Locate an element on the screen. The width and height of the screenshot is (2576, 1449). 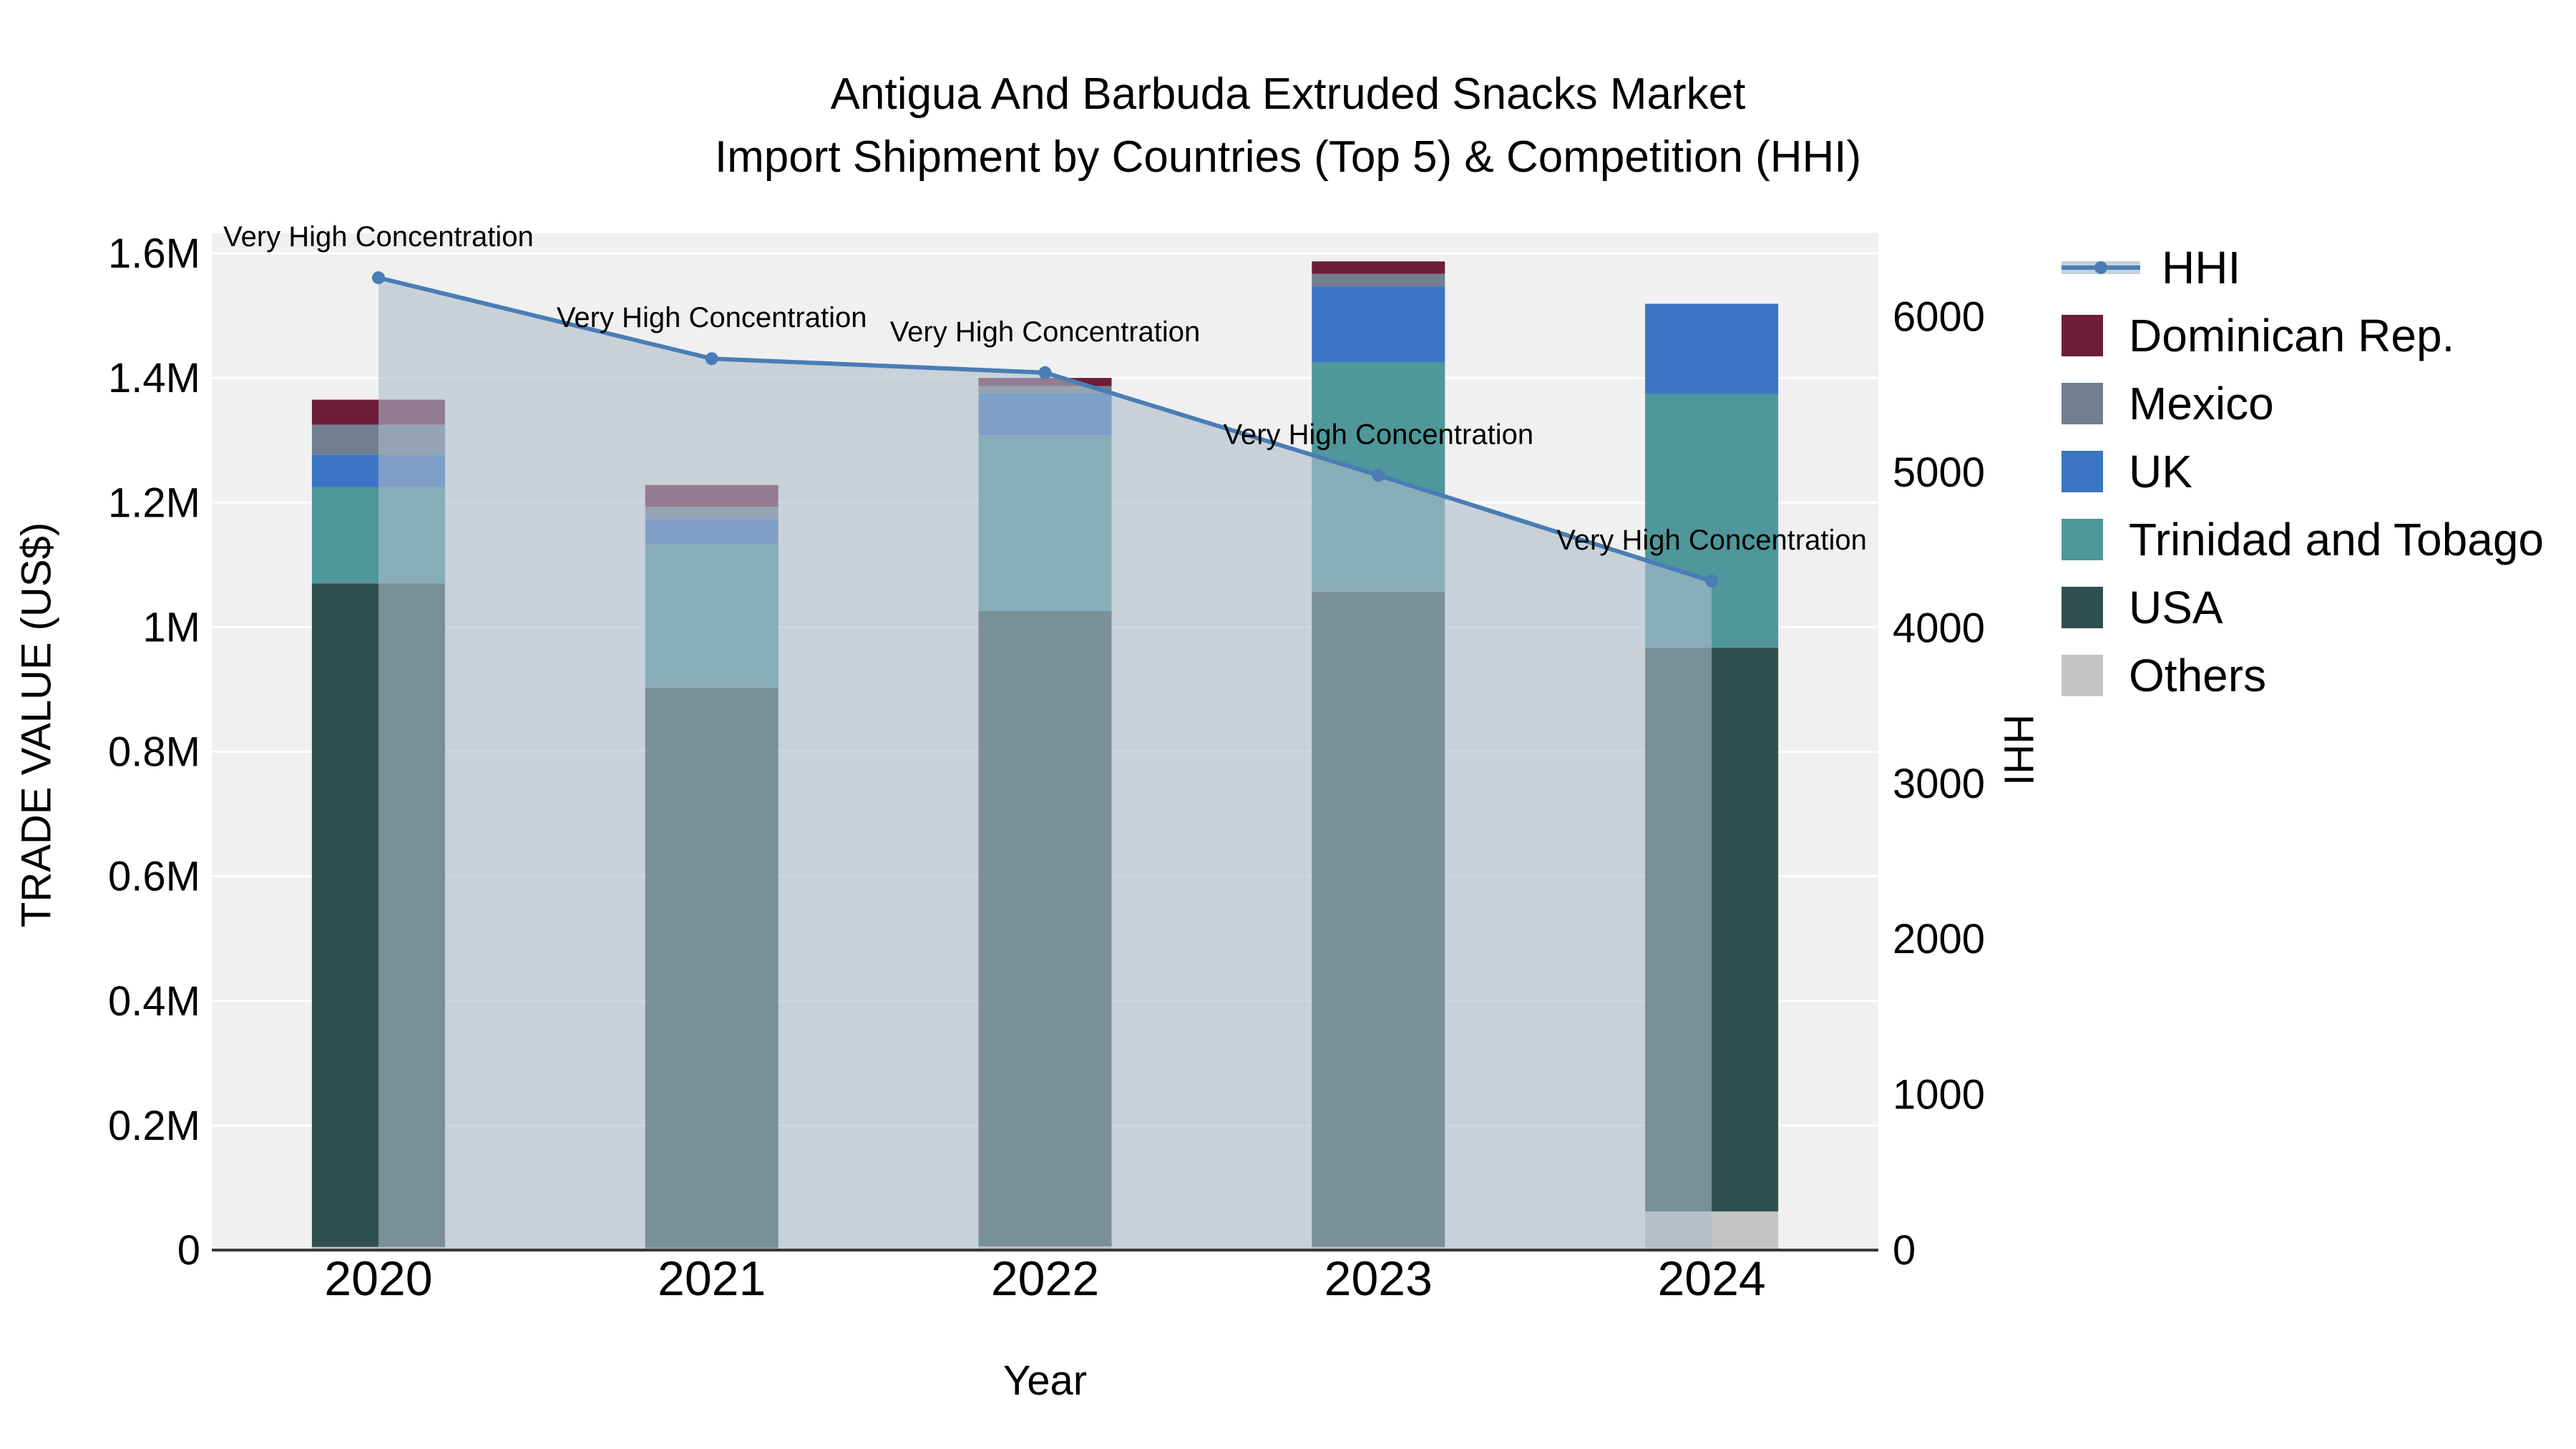
y-right-tick-label: 3000 is located at coordinates (1939, 784).